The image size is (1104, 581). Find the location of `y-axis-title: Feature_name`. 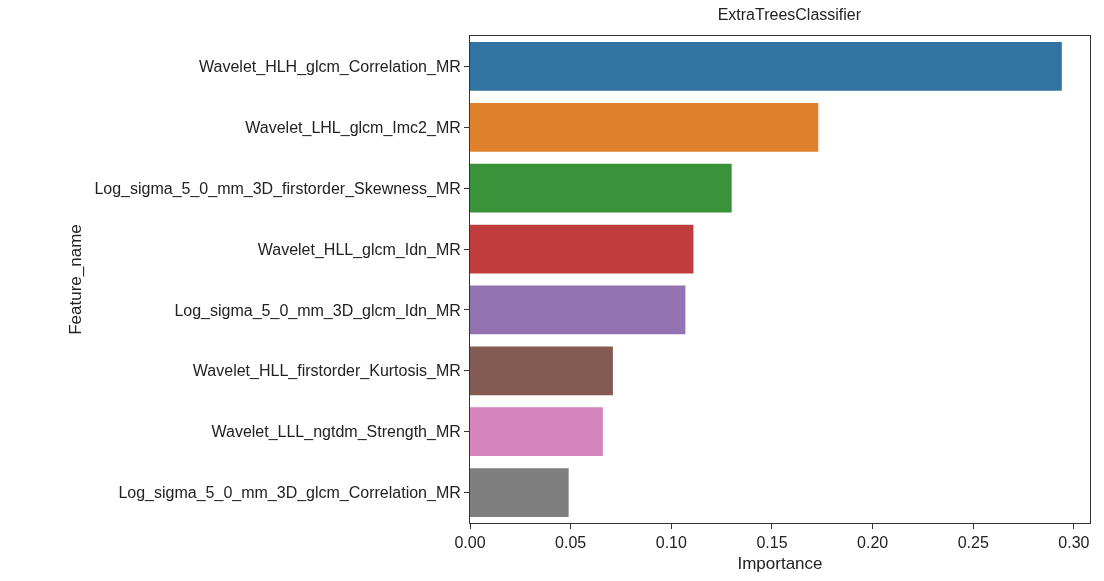

y-axis-title: Feature_name is located at coordinates (75, 279).